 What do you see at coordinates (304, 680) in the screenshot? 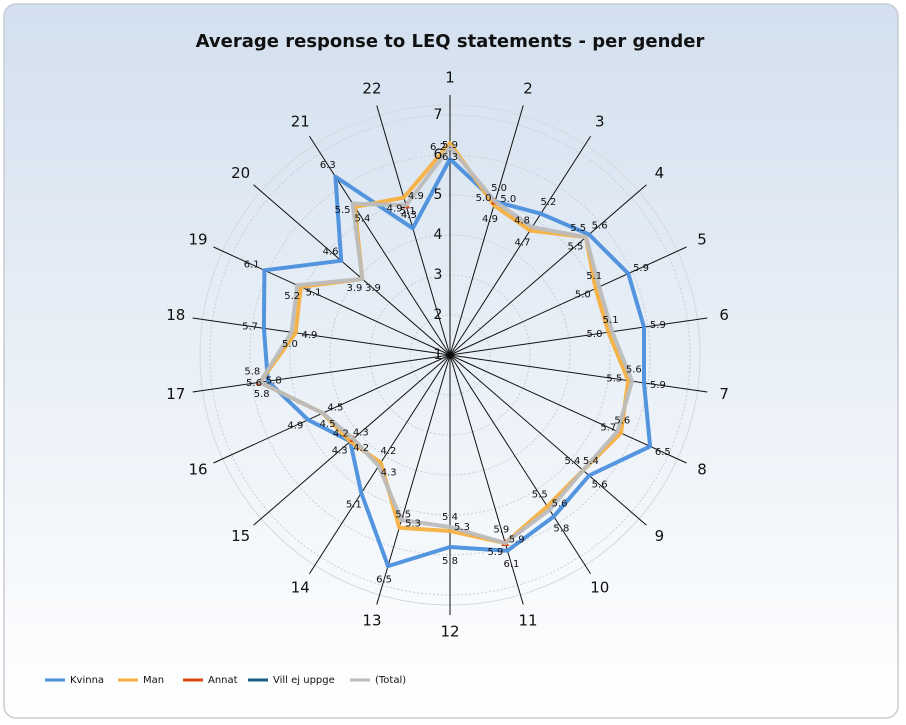
I see `legend-label: Vill ej uppge` at bounding box center [304, 680].